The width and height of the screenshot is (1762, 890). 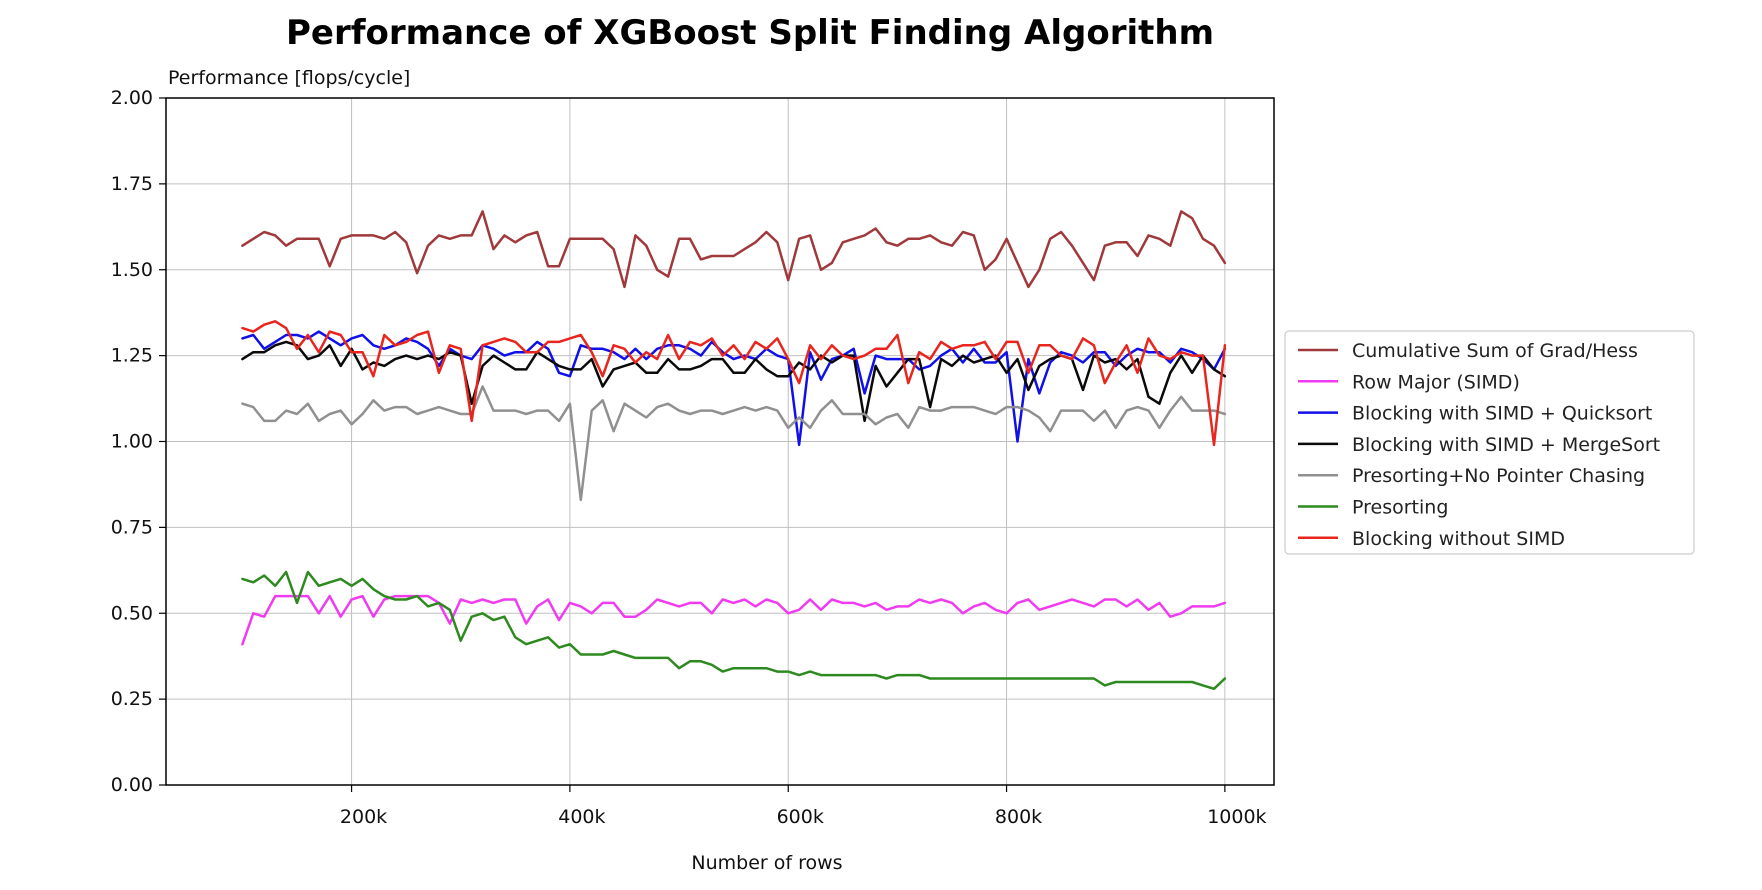 I want to click on series-line-blocking-with-simd-quicksort, so click(x=734, y=388).